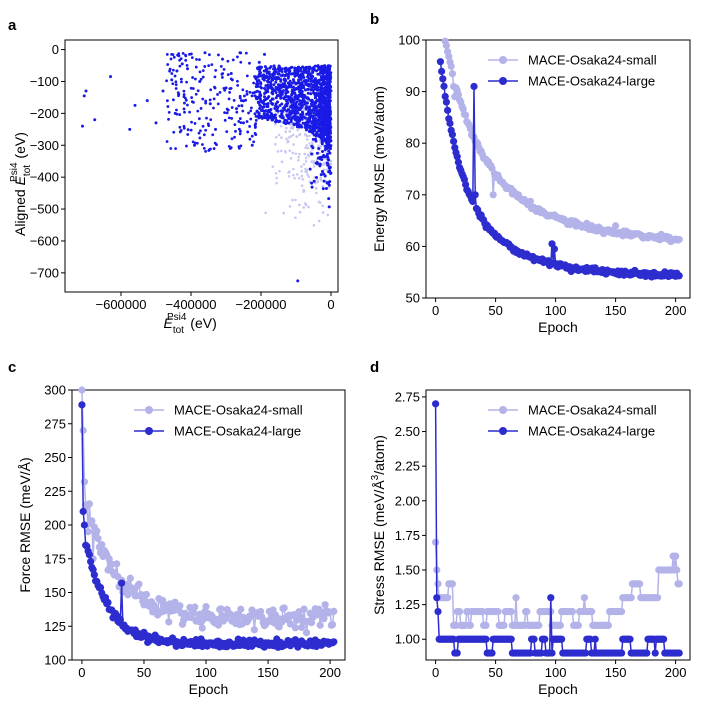  I want to click on panel-c-ytick-label: 225, so click(55, 491).